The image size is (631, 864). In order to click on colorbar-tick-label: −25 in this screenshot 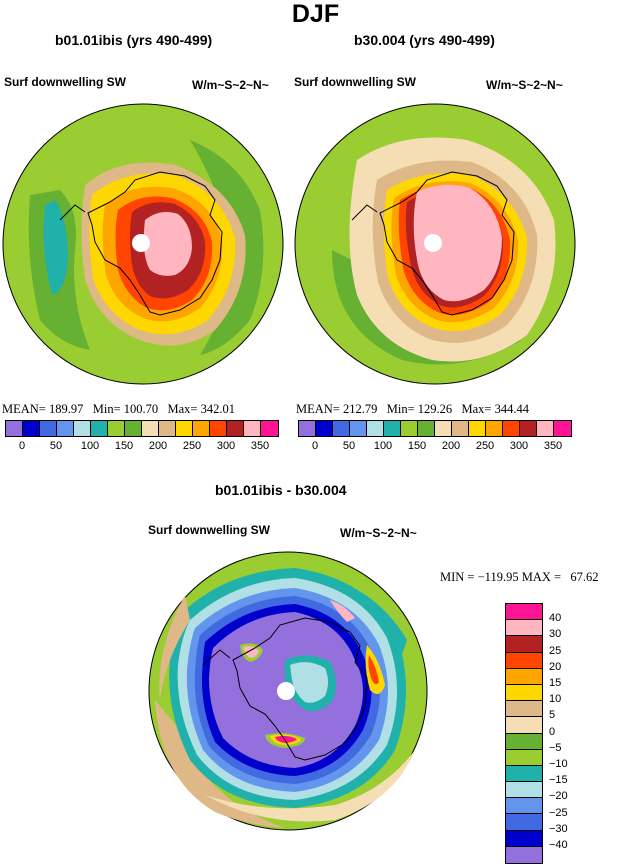, I will do `click(558, 812)`.